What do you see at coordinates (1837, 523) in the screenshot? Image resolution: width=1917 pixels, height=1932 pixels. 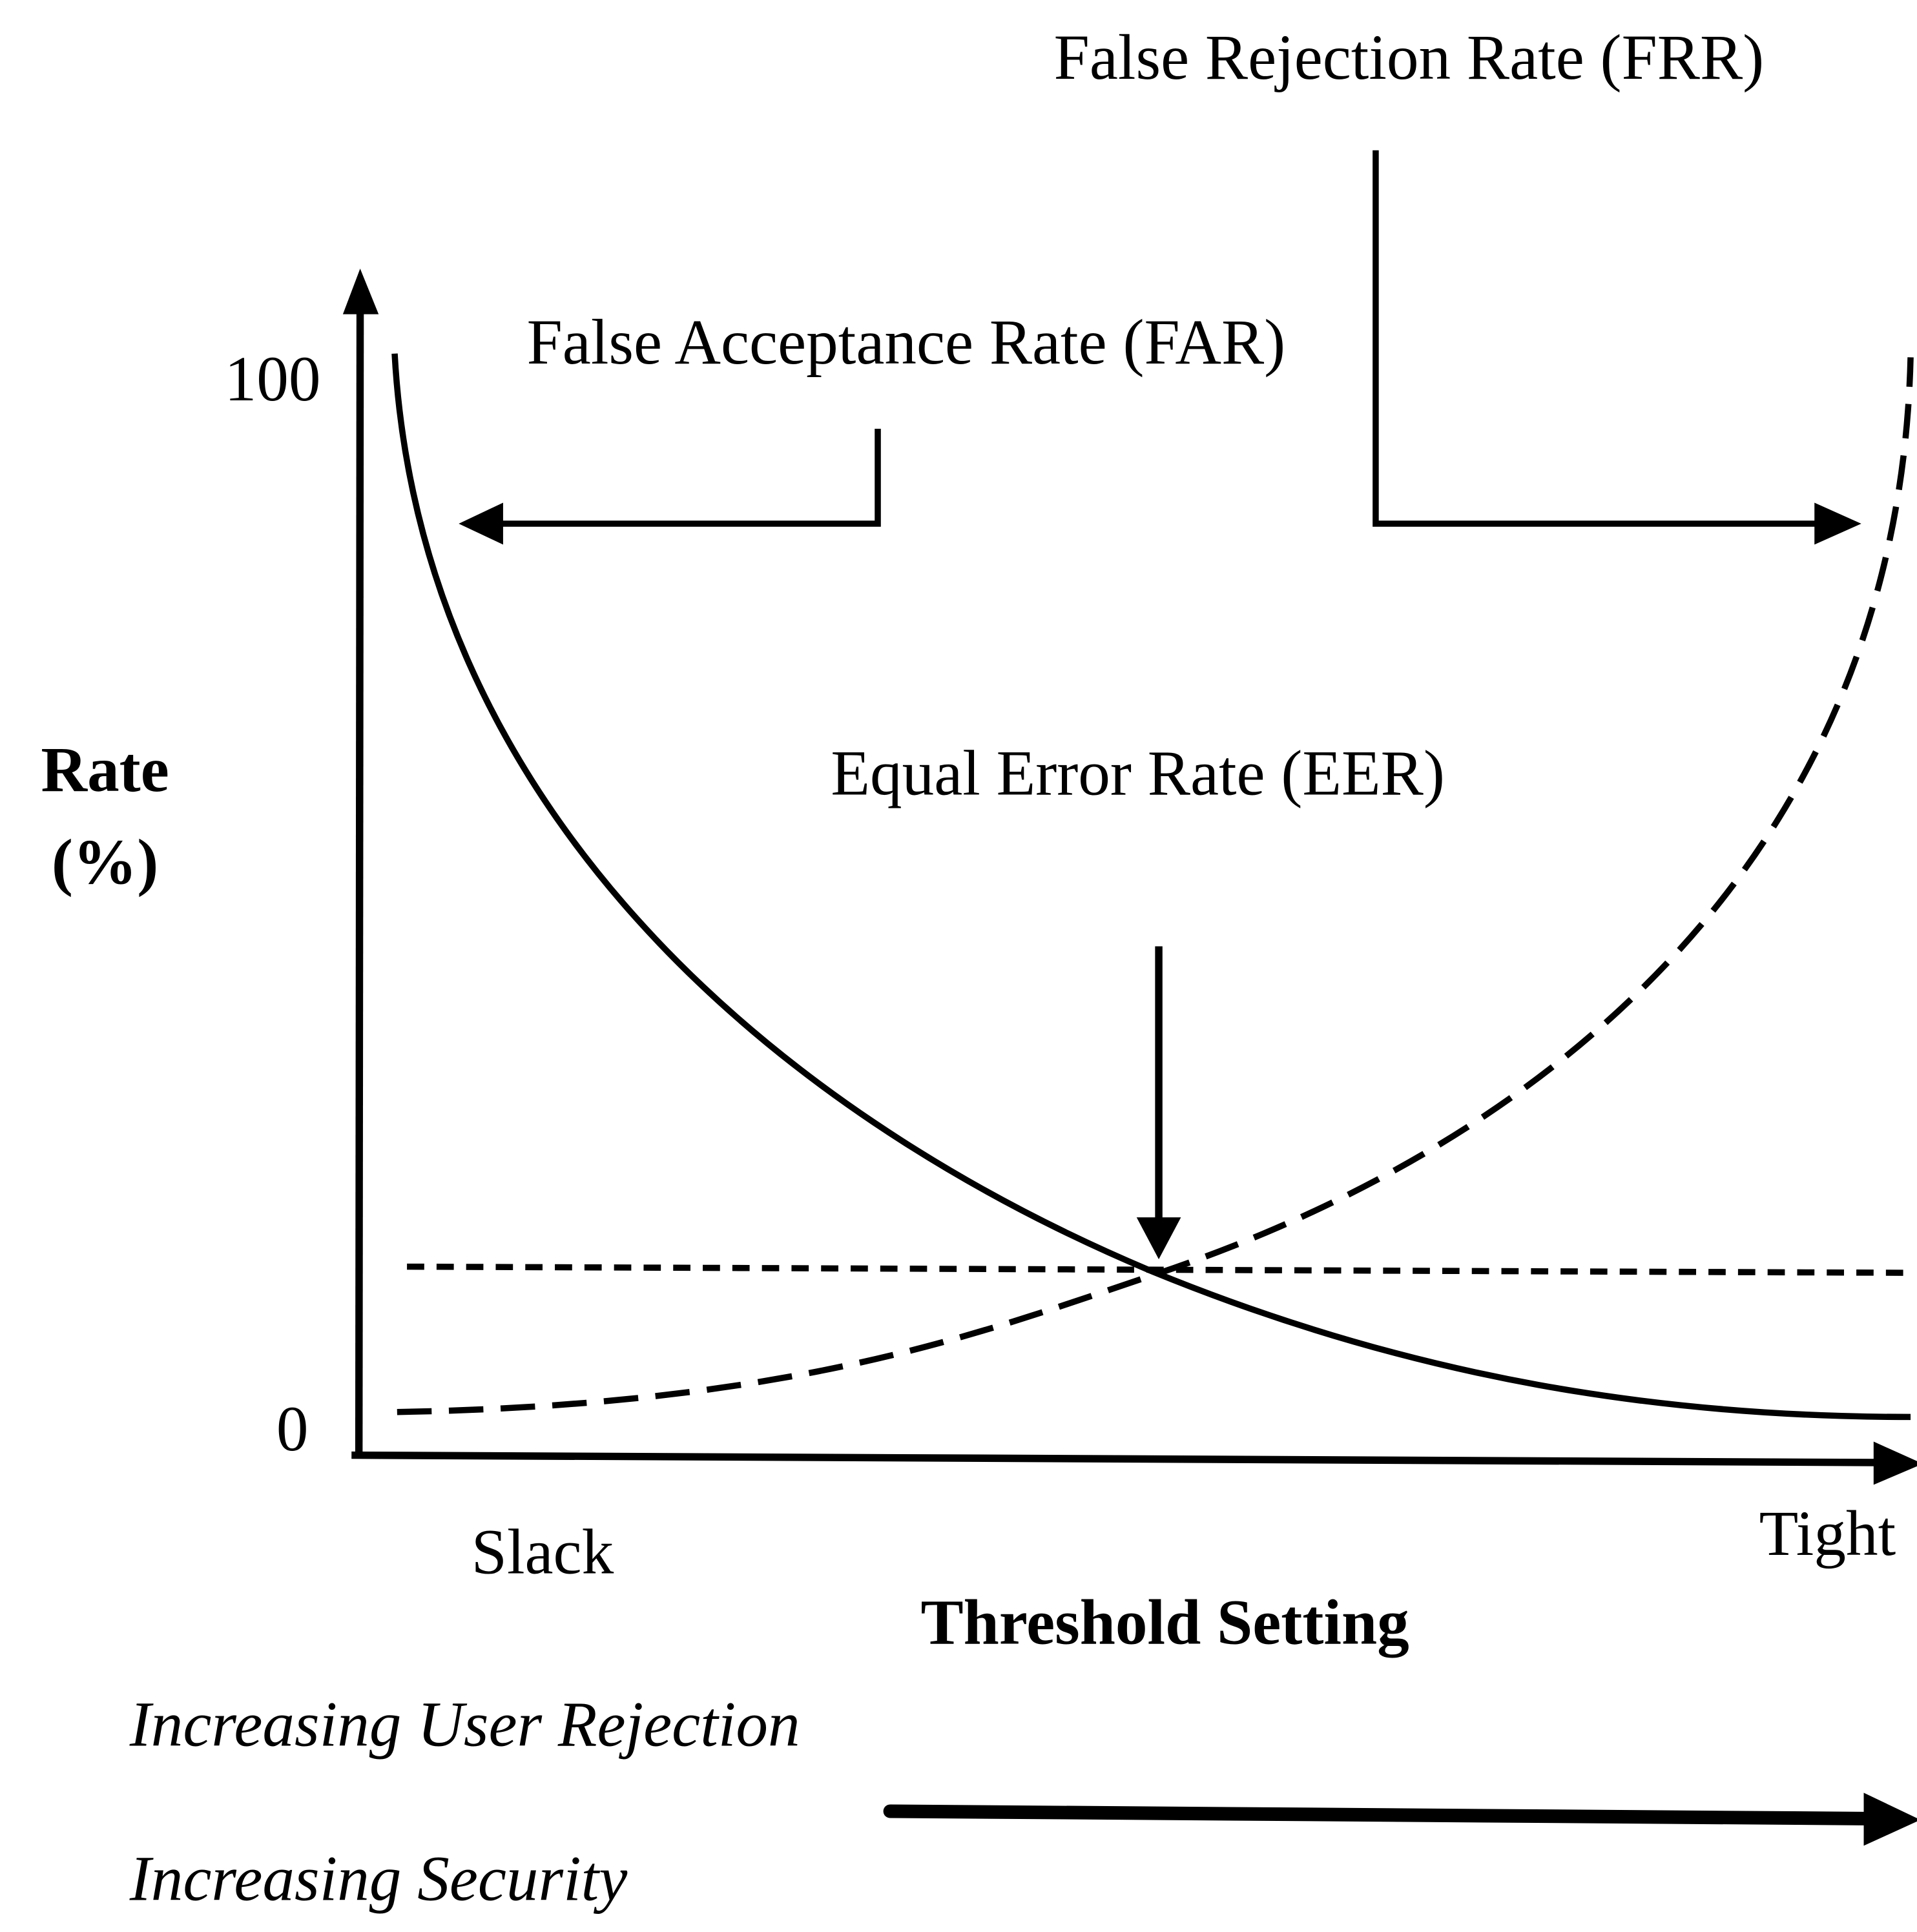 I see `frr-arrowhead` at bounding box center [1837, 523].